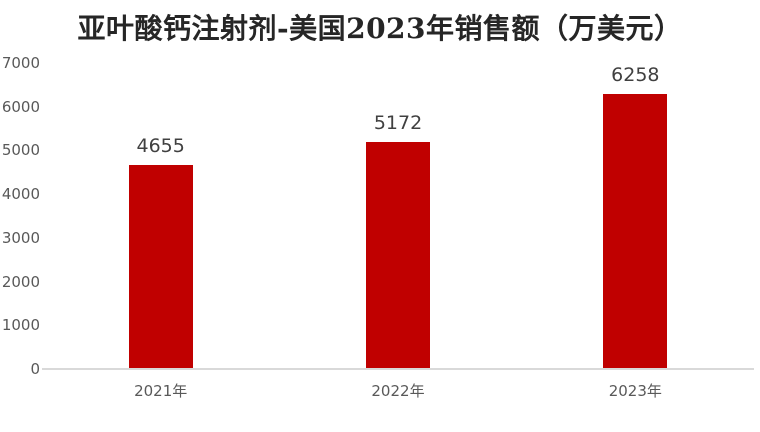  What do you see at coordinates (20, 324) in the screenshot?
I see `y-tick-label: 1000` at bounding box center [20, 324].